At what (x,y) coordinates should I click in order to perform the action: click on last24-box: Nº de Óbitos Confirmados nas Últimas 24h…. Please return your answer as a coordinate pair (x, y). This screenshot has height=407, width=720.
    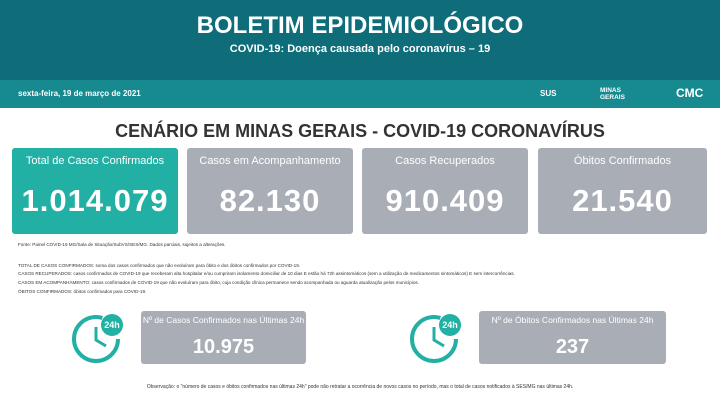
    Looking at the image, I should click on (572, 337).